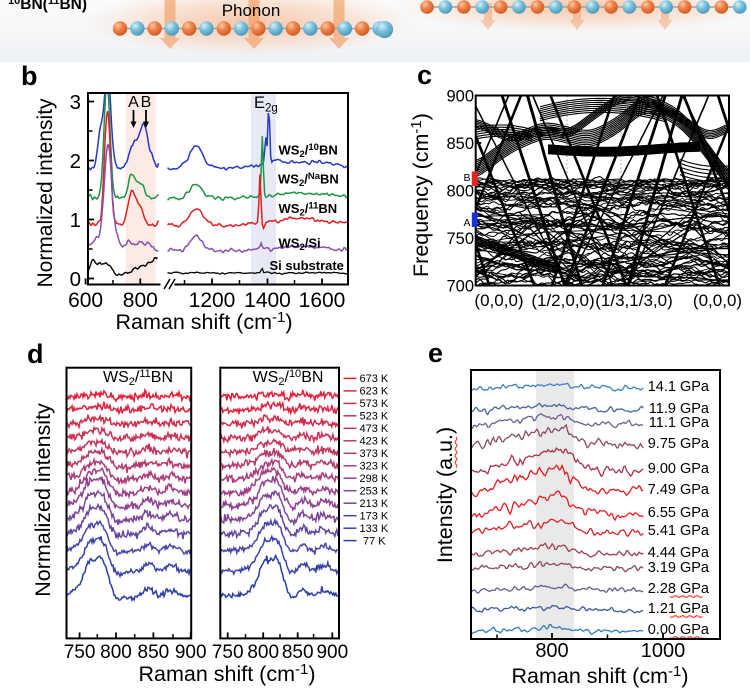 This screenshot has width=750, height=700. Describe the element at coordinates (679, 423) in the screenshot. I see `svg-text: 11.1 GPa` at that location.